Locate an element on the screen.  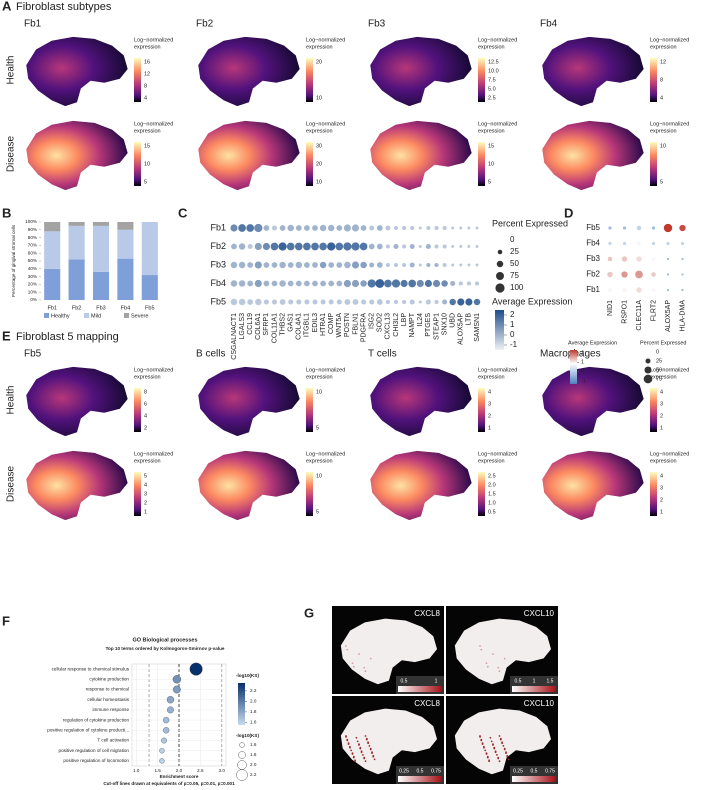
colorbar-label: 1 is located at coordinates (661, 428).